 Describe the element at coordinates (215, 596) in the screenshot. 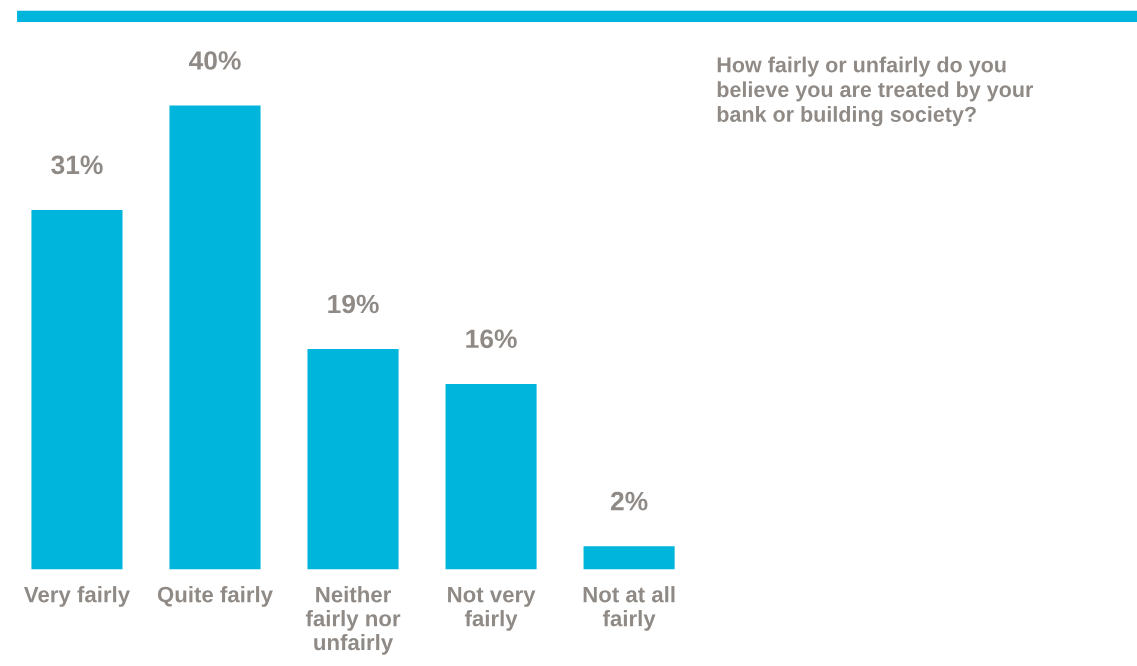

I see `x-tick-label: Quite fairly` at that location.